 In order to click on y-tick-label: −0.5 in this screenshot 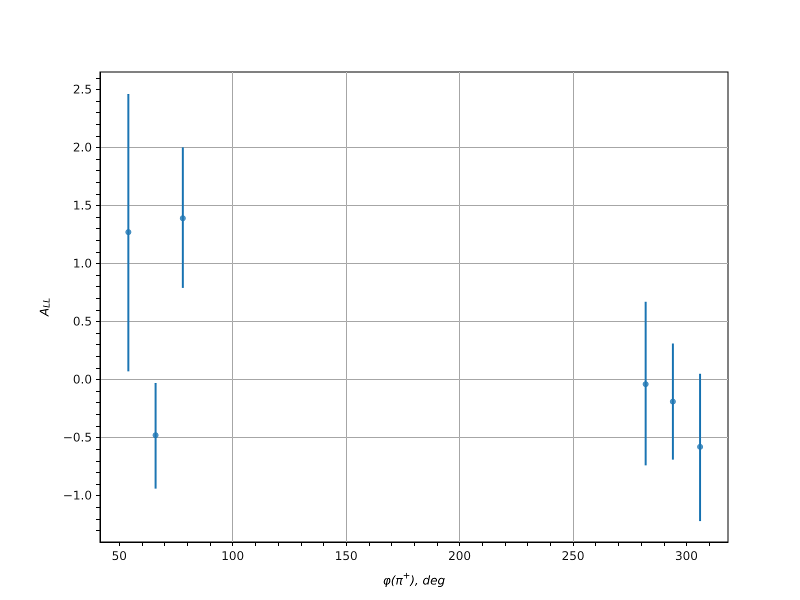, I will do `click(77, 437)`.